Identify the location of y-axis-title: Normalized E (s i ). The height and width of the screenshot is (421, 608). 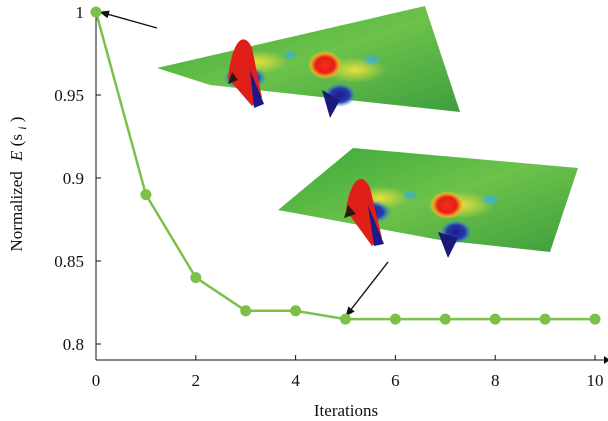
(18, 184).